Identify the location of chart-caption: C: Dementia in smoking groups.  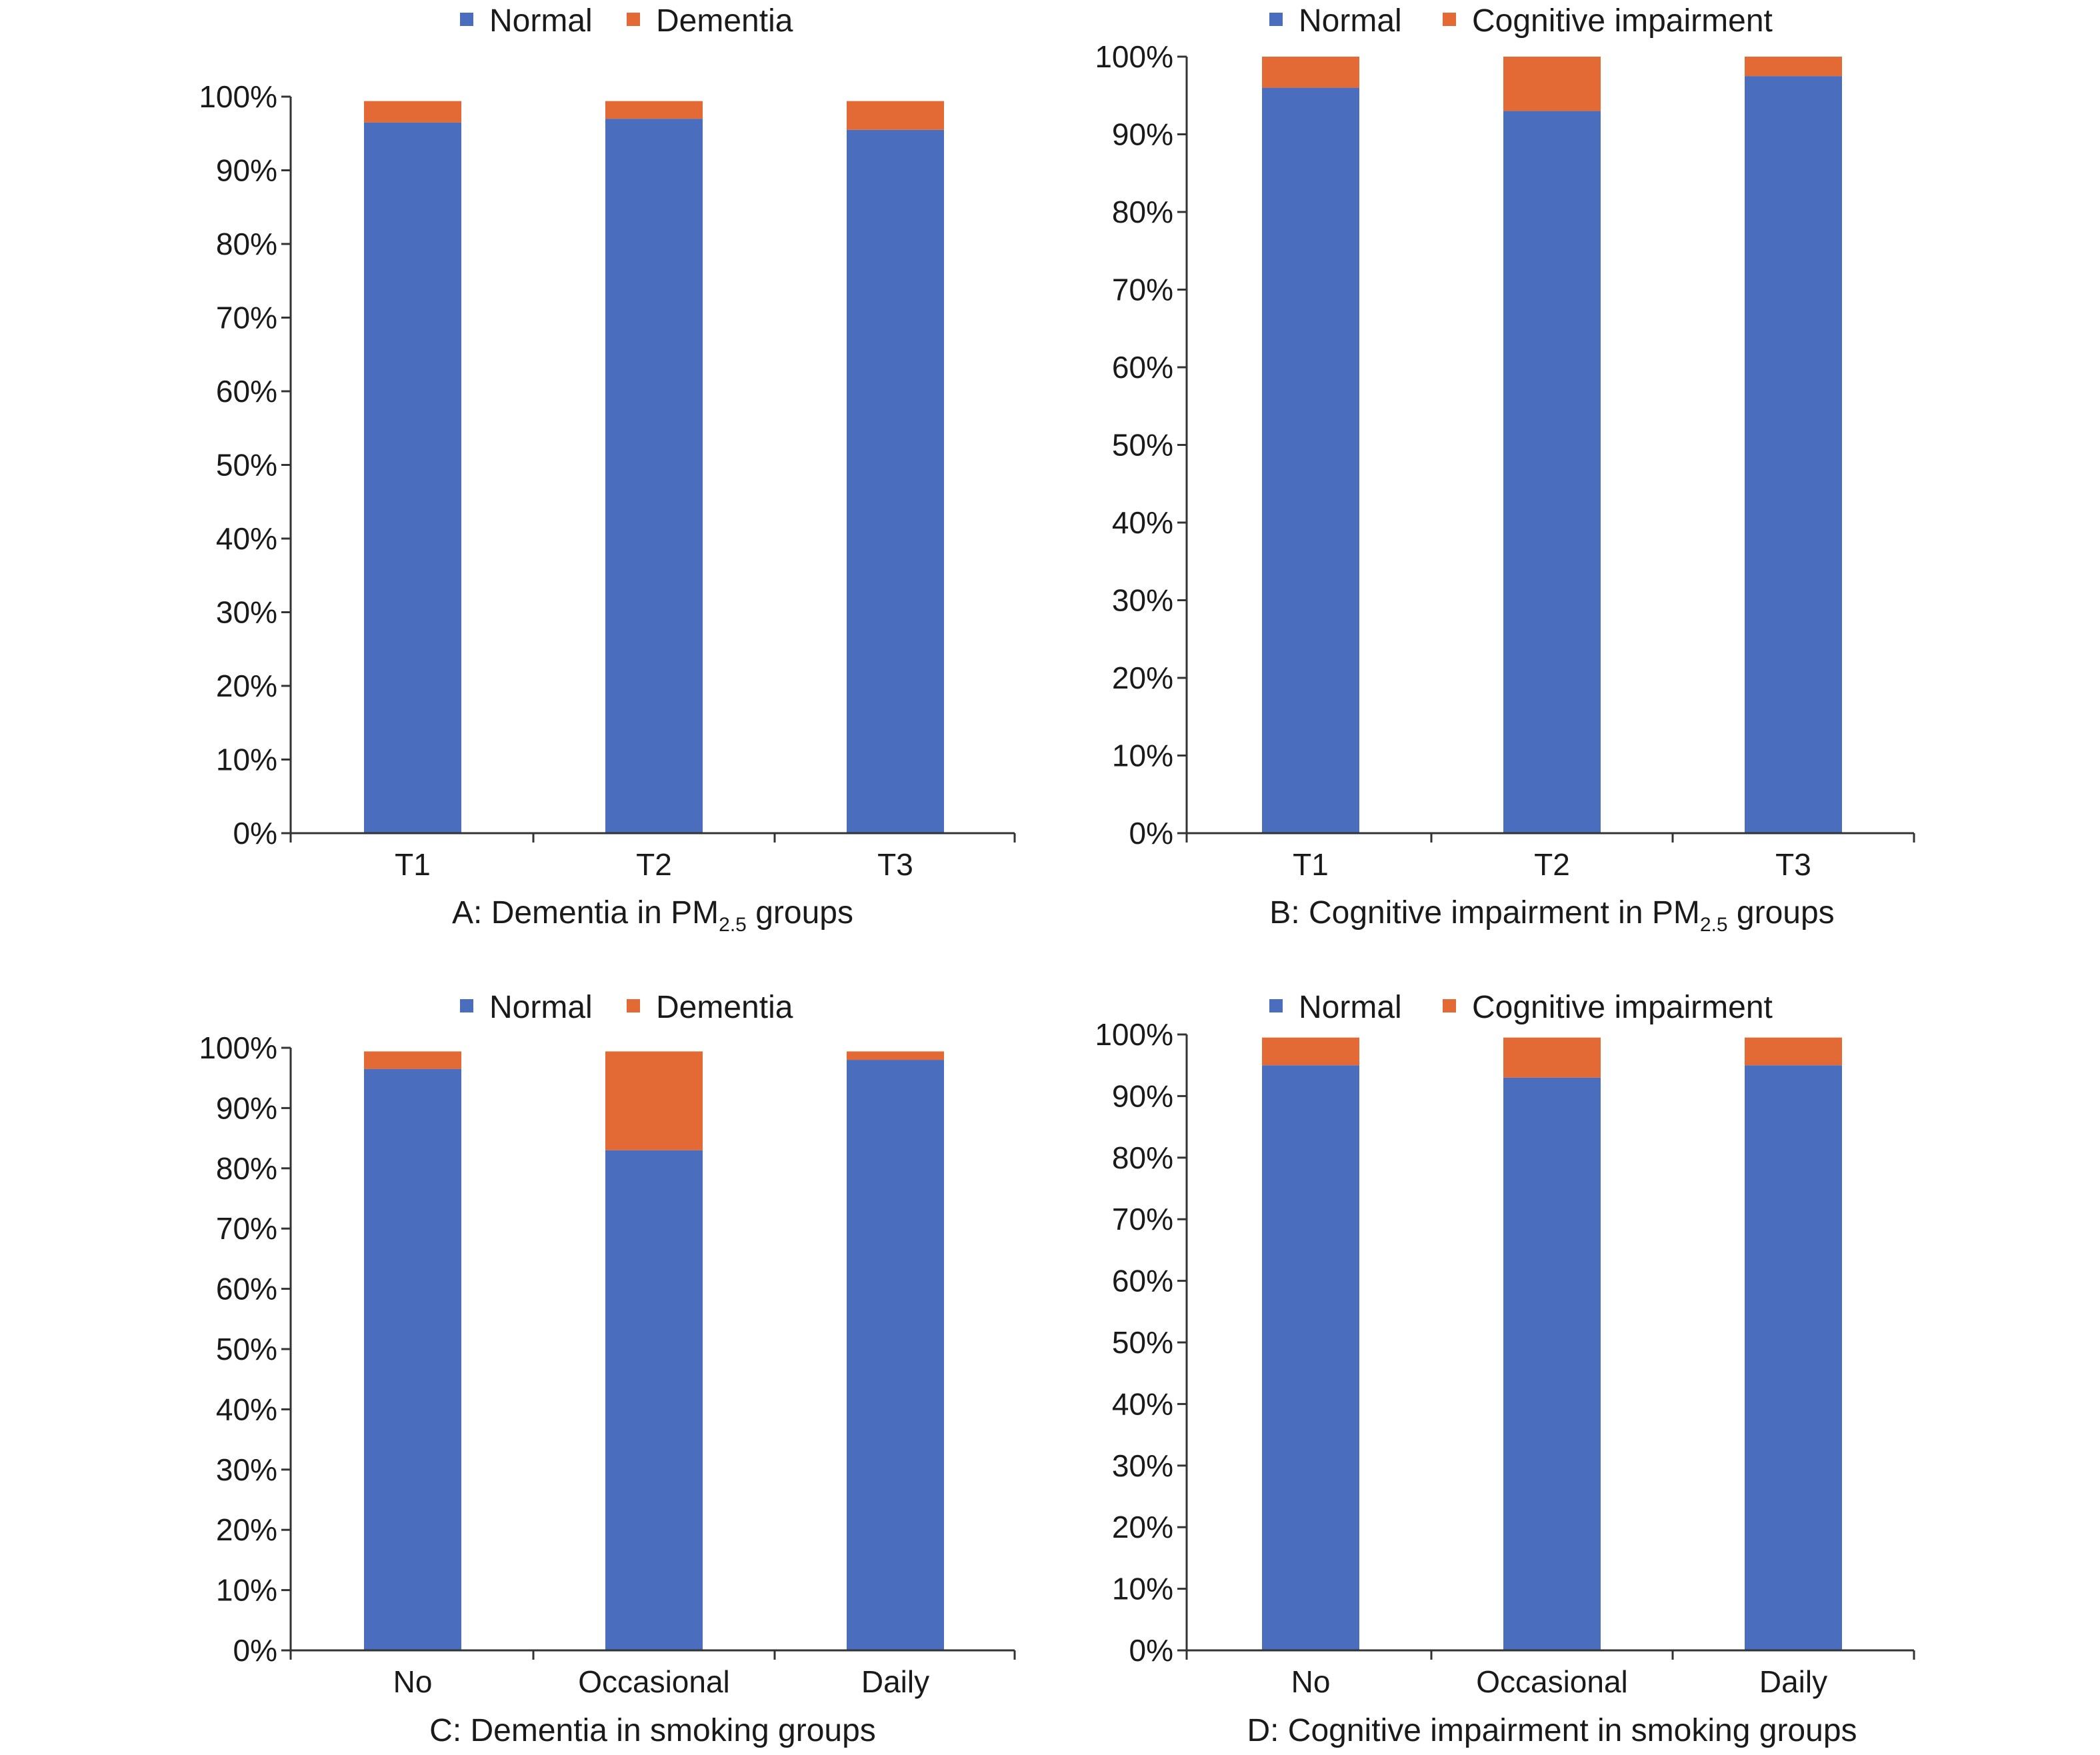
(652, 1730).